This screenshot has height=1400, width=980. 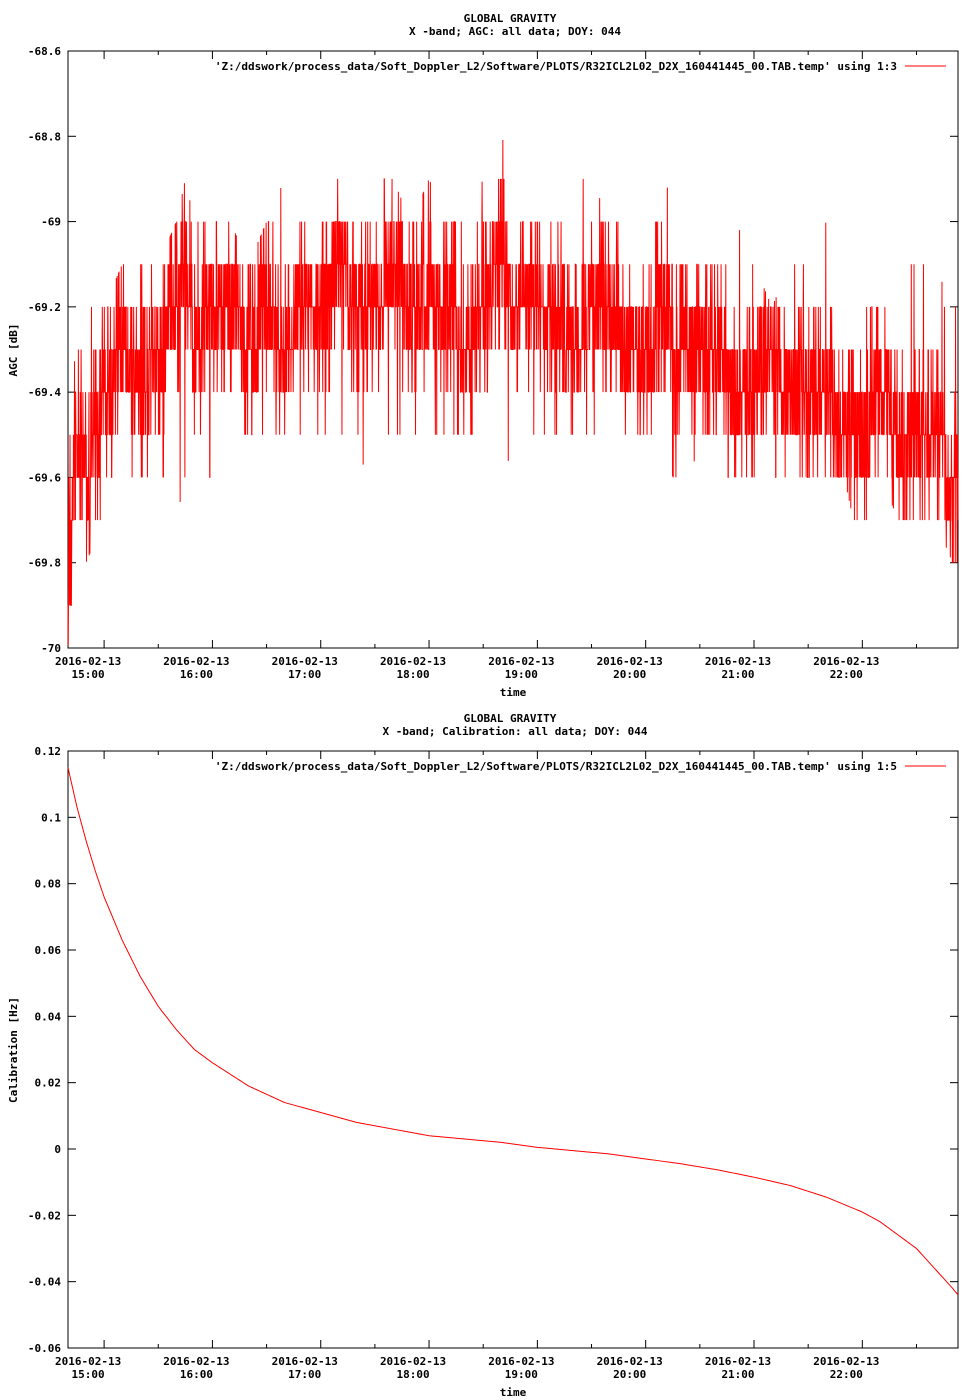 What do you see at coordinates (44, 136) in the screenshot?
I see `y-tick-label: -68.8` at bounding box center [44, 136].